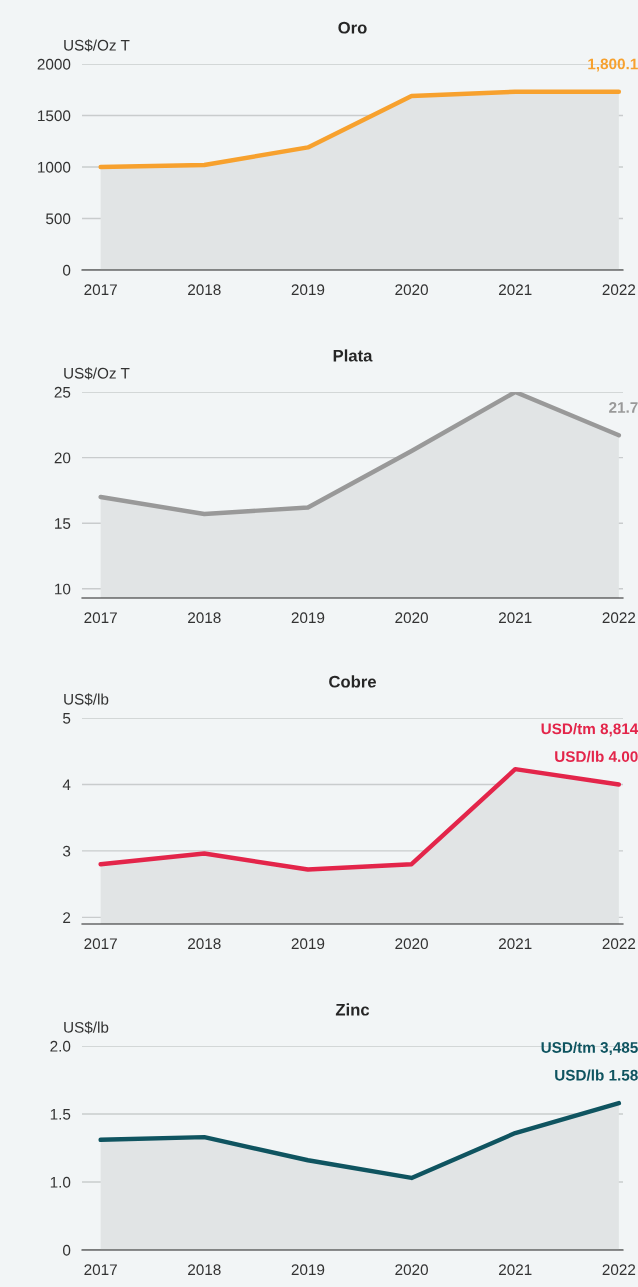 The height and width of the screenshot is (1287, 638). I want to click on chart-title: Cobre, so click(353, 681).